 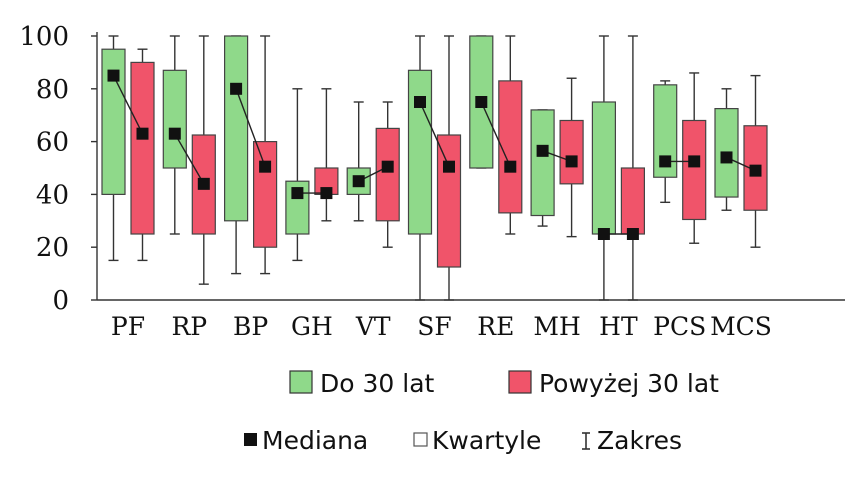 What do you see at coordinates (571, 152) in the screenshot?
I see `box-mh-s1` at bounding box center [571, 152].